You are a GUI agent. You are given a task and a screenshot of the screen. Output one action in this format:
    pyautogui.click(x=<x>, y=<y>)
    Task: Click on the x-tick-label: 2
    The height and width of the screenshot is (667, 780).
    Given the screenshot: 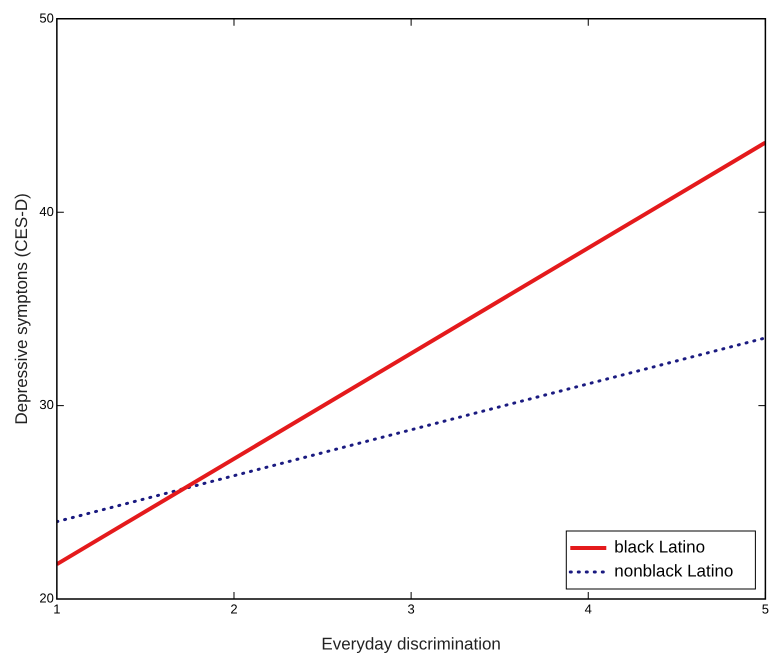 What is the action you would take?
    pyautogui.click(x=234, y=608)
    